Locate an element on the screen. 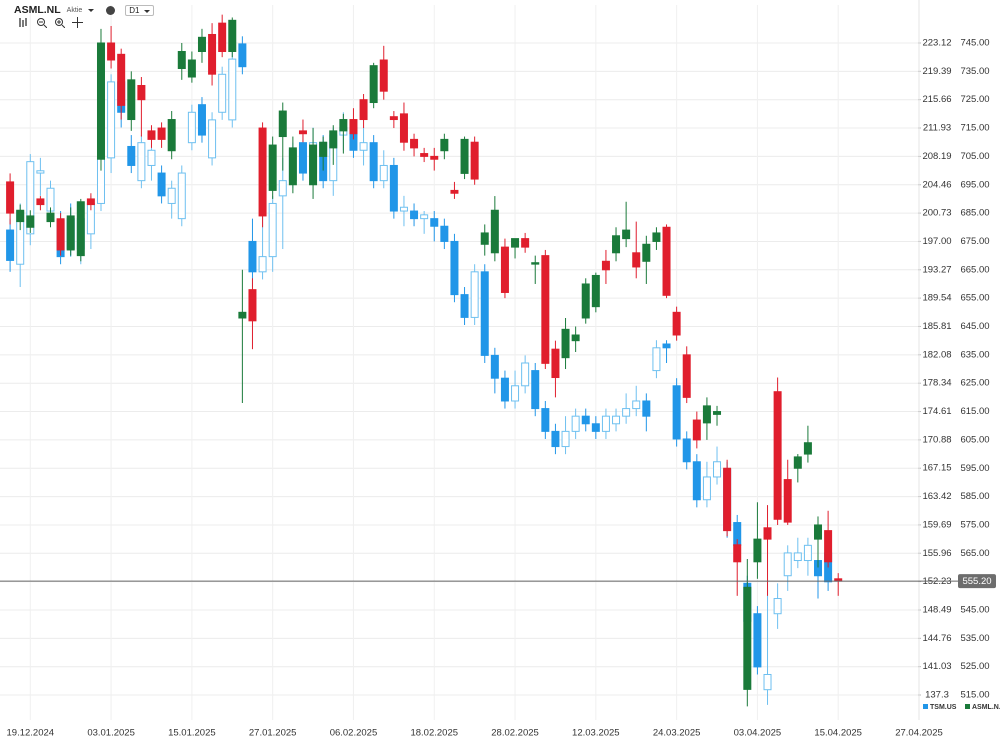  symbol: ASML.NL is located at coordinates (37, 10).